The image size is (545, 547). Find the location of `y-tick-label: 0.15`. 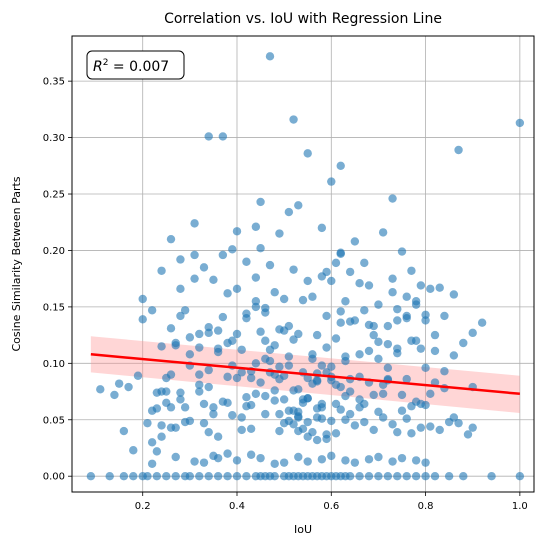

y-tick-label: 0.15 is located at coordinates (54, 307).